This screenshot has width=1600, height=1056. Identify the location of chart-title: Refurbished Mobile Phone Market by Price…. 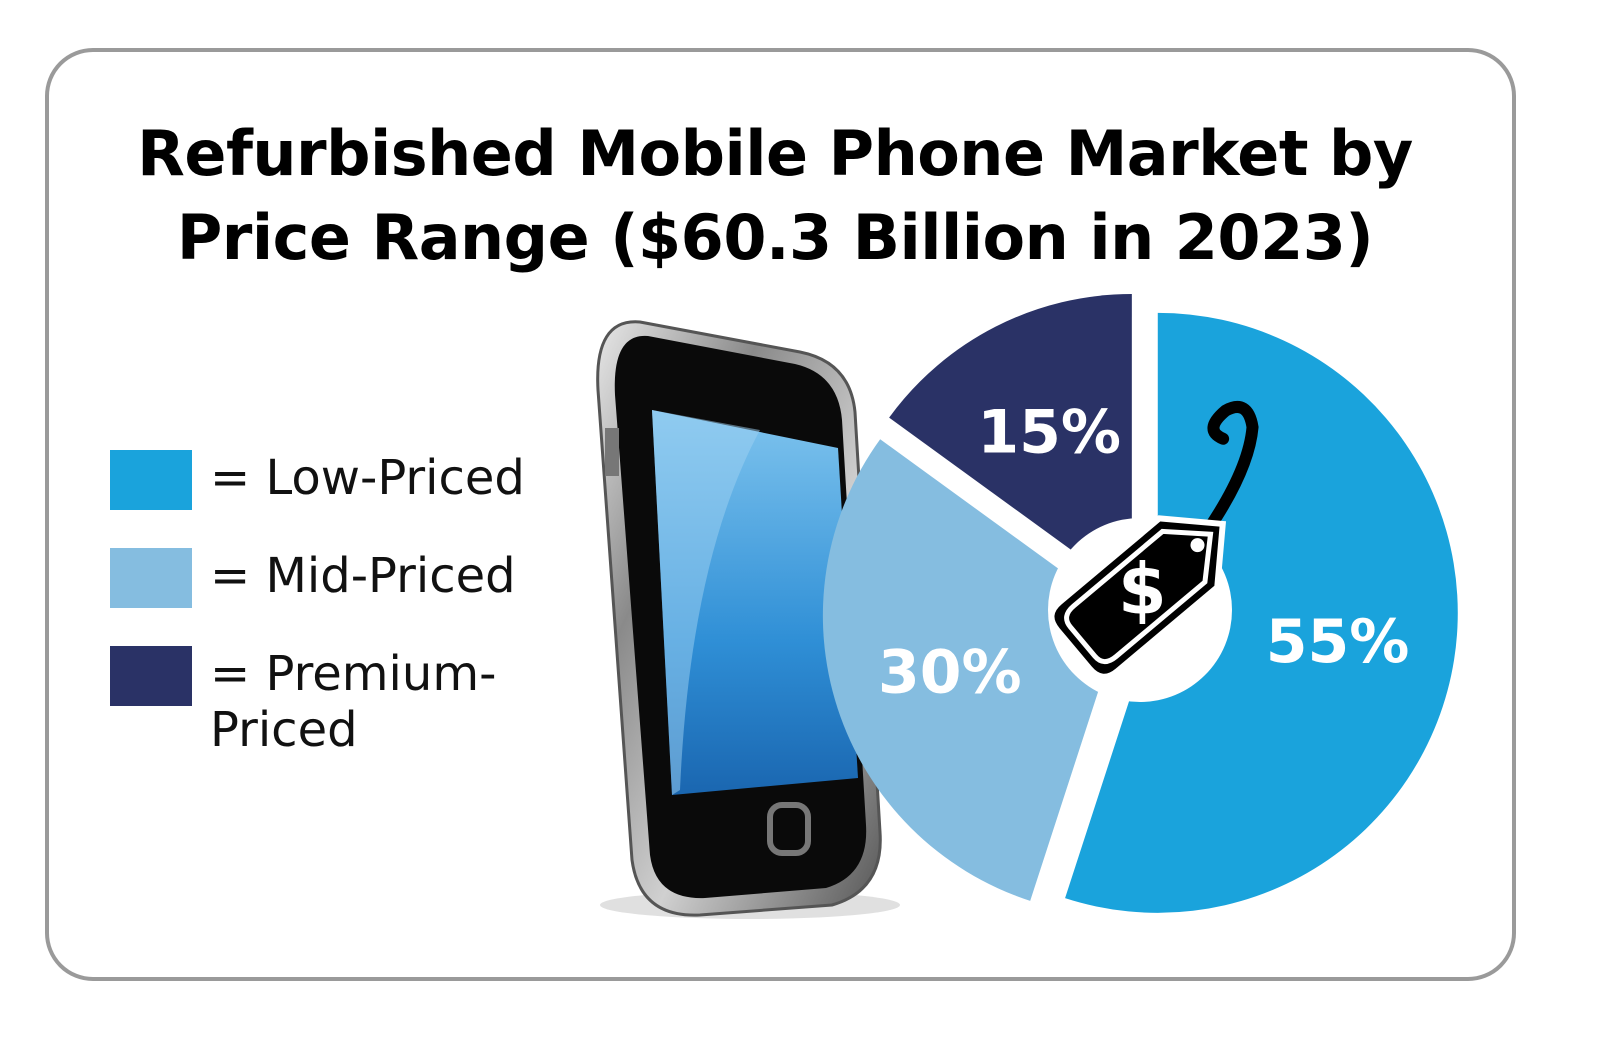
(775, 195).